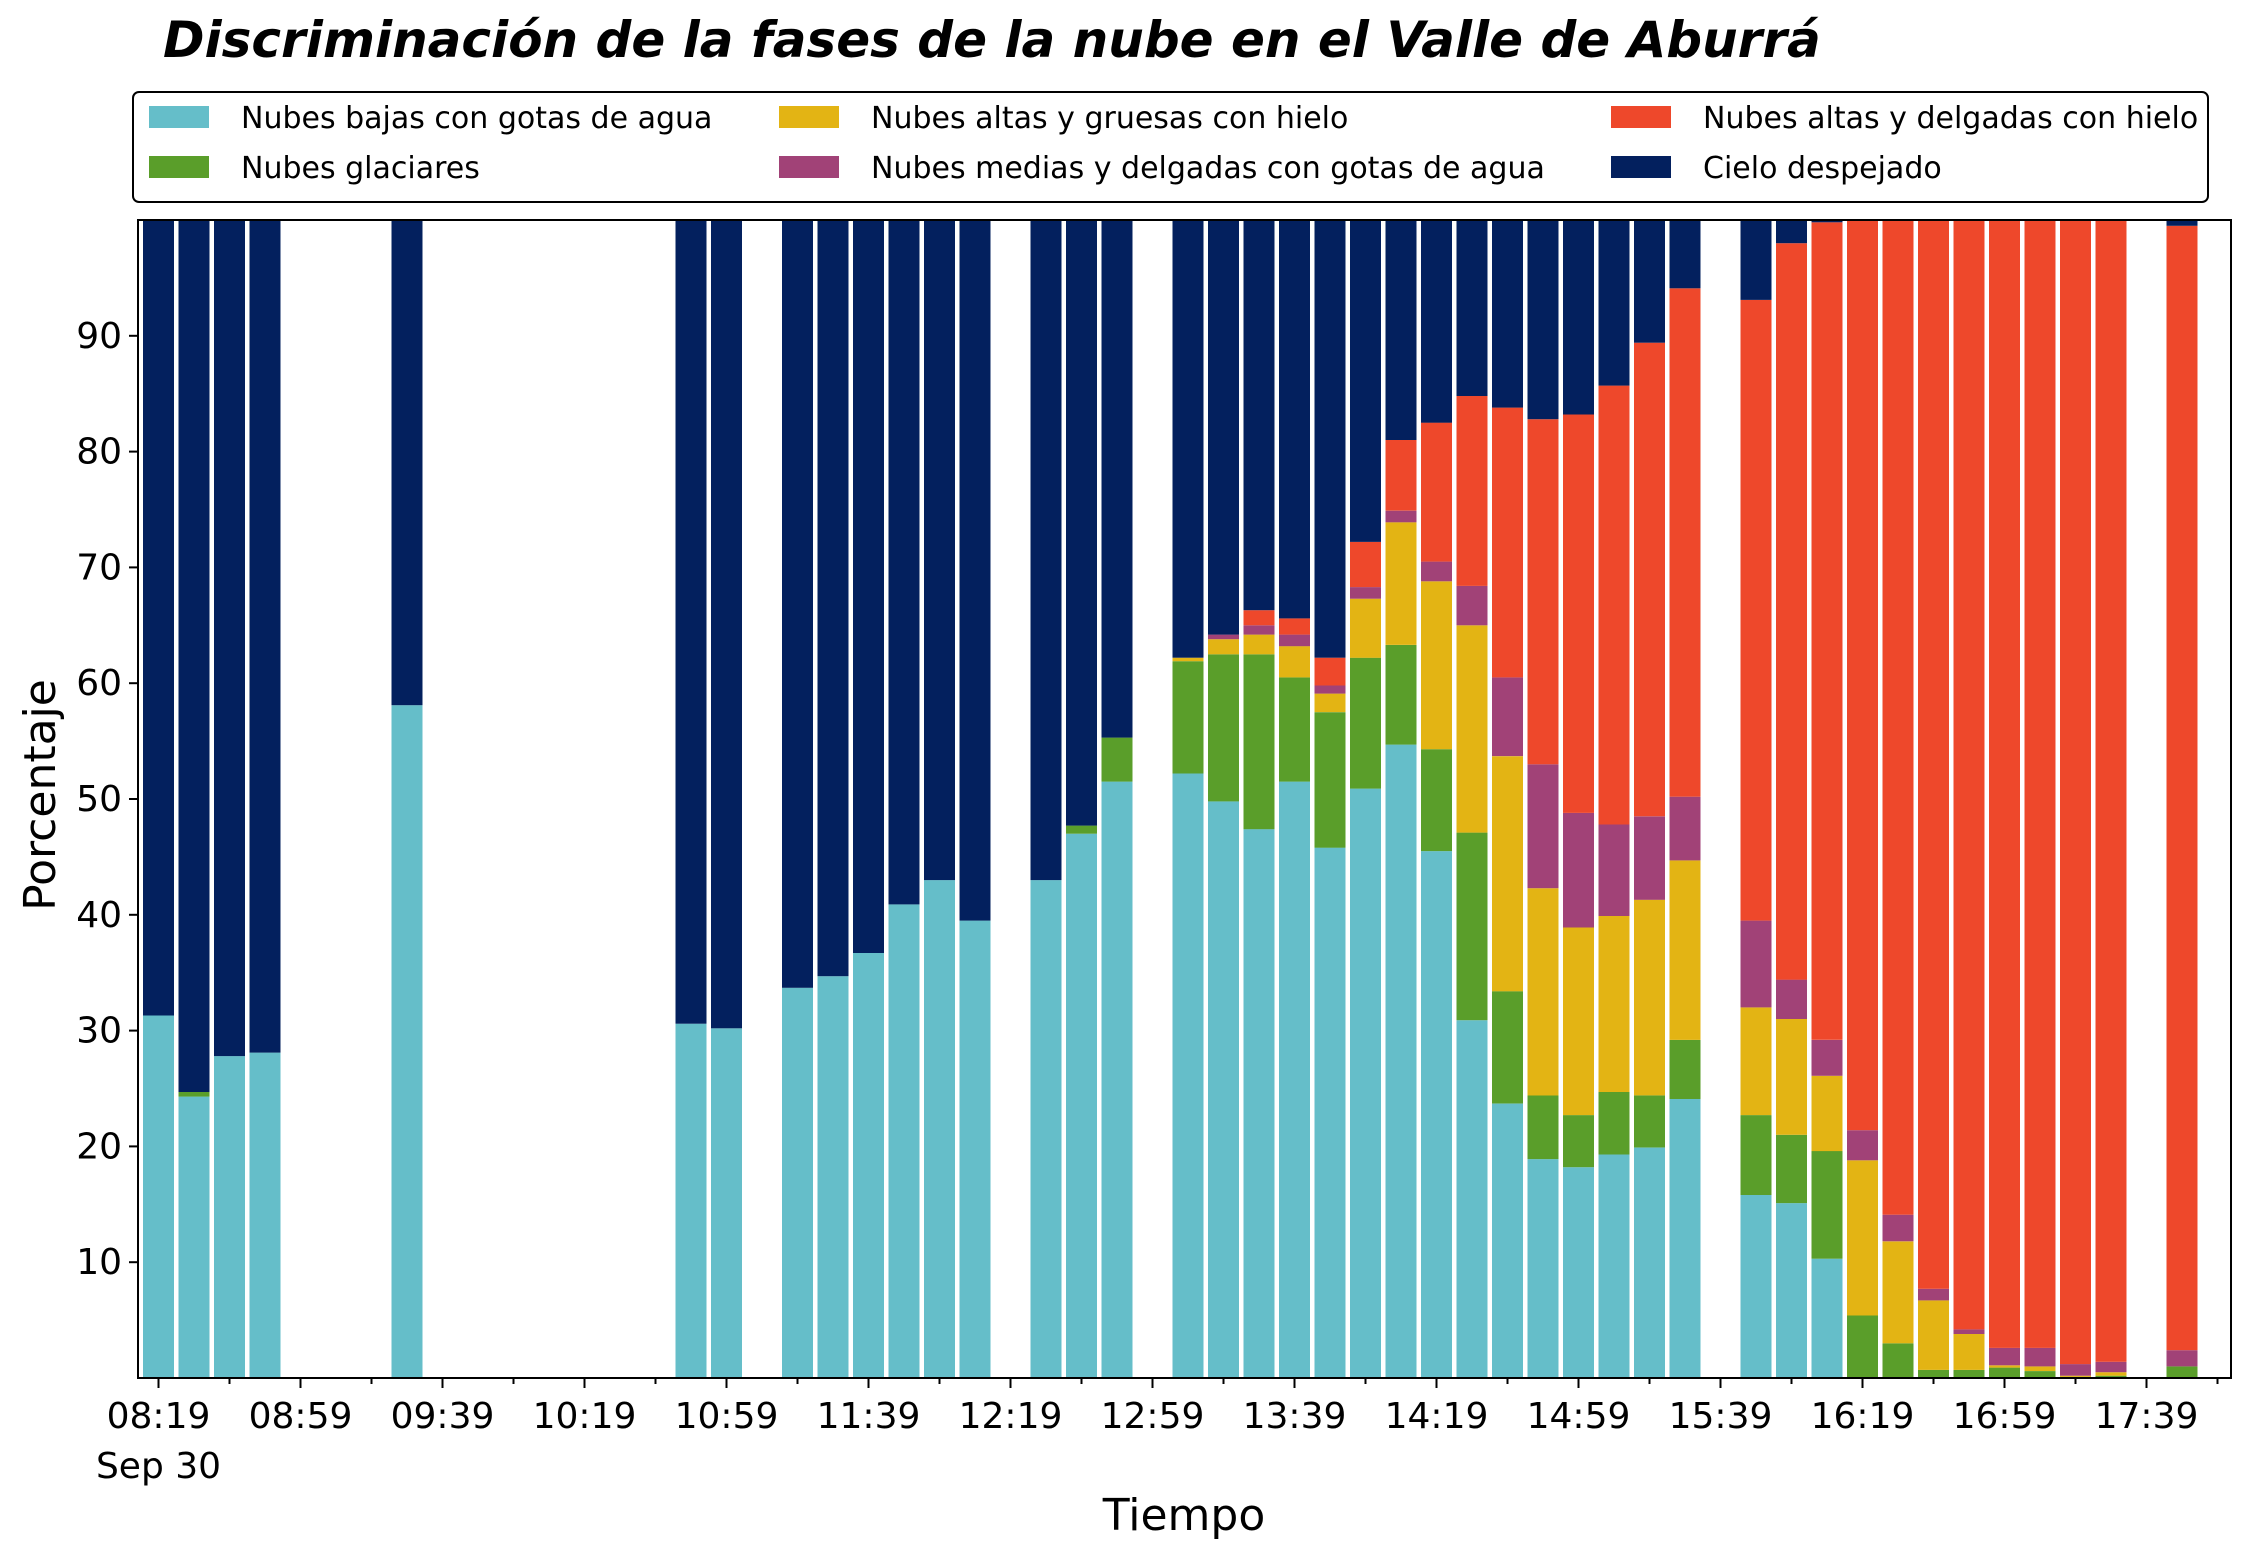  I want to click on y-tick-label: 70, so click(99, 567).